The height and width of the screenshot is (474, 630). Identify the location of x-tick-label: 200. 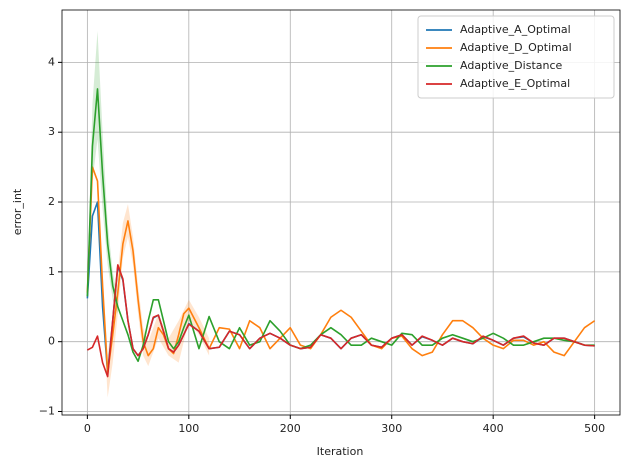
(290, 428).